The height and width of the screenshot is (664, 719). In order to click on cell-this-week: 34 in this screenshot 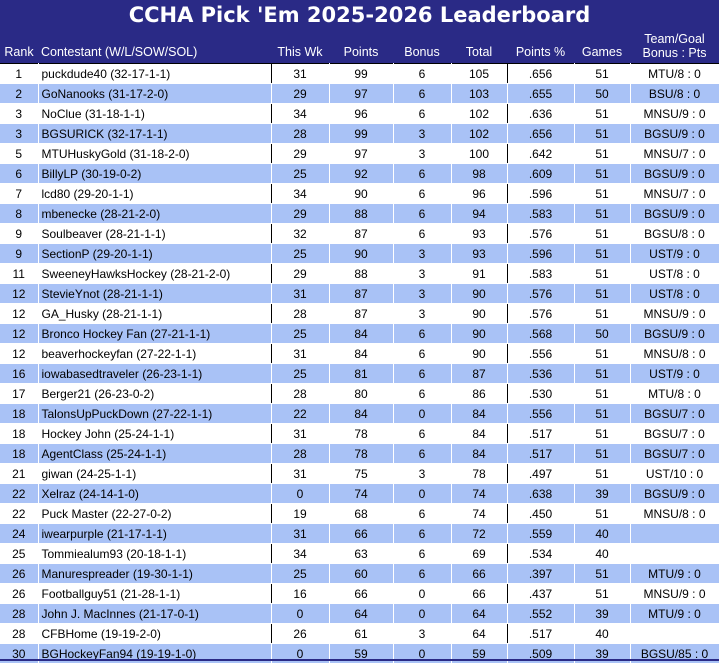, I will do `click(300, 113)`.